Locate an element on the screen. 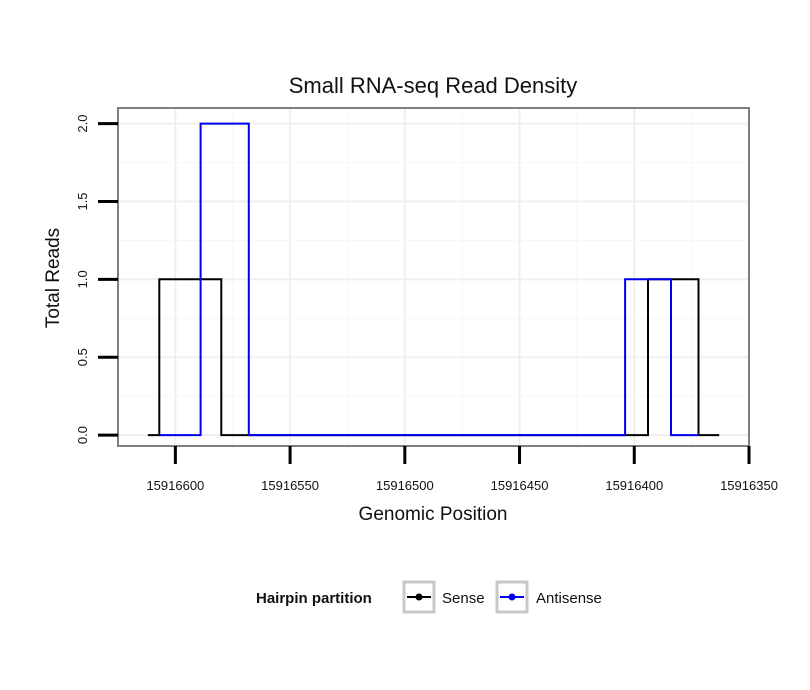 The image size is (810, 690). legend-label-antisense: Antisense is located at coordinates (569, 598).